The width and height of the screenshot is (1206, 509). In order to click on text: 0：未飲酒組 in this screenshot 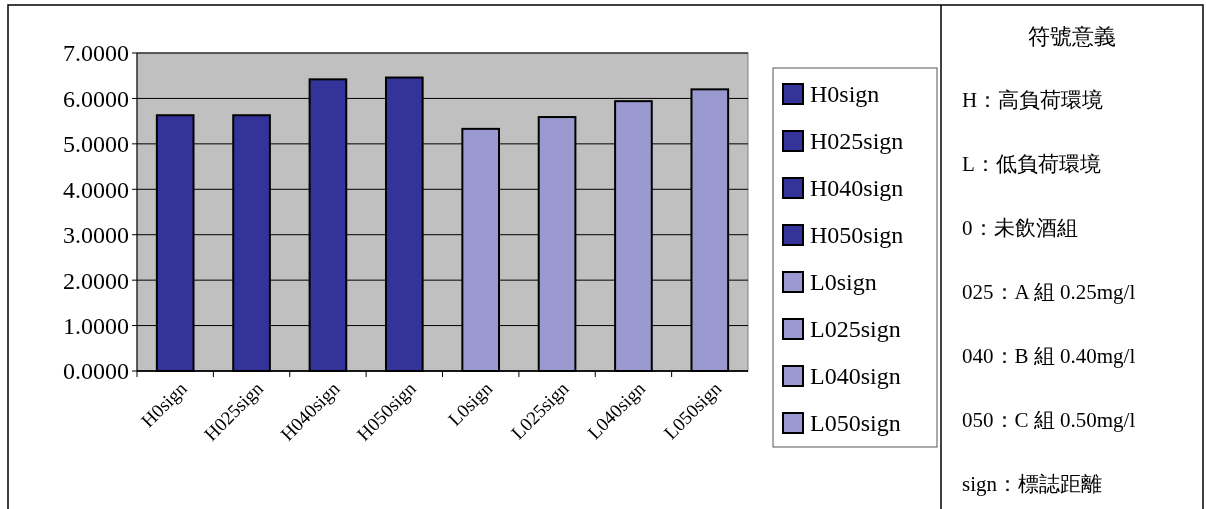, I will do `click(1020, 228)`.